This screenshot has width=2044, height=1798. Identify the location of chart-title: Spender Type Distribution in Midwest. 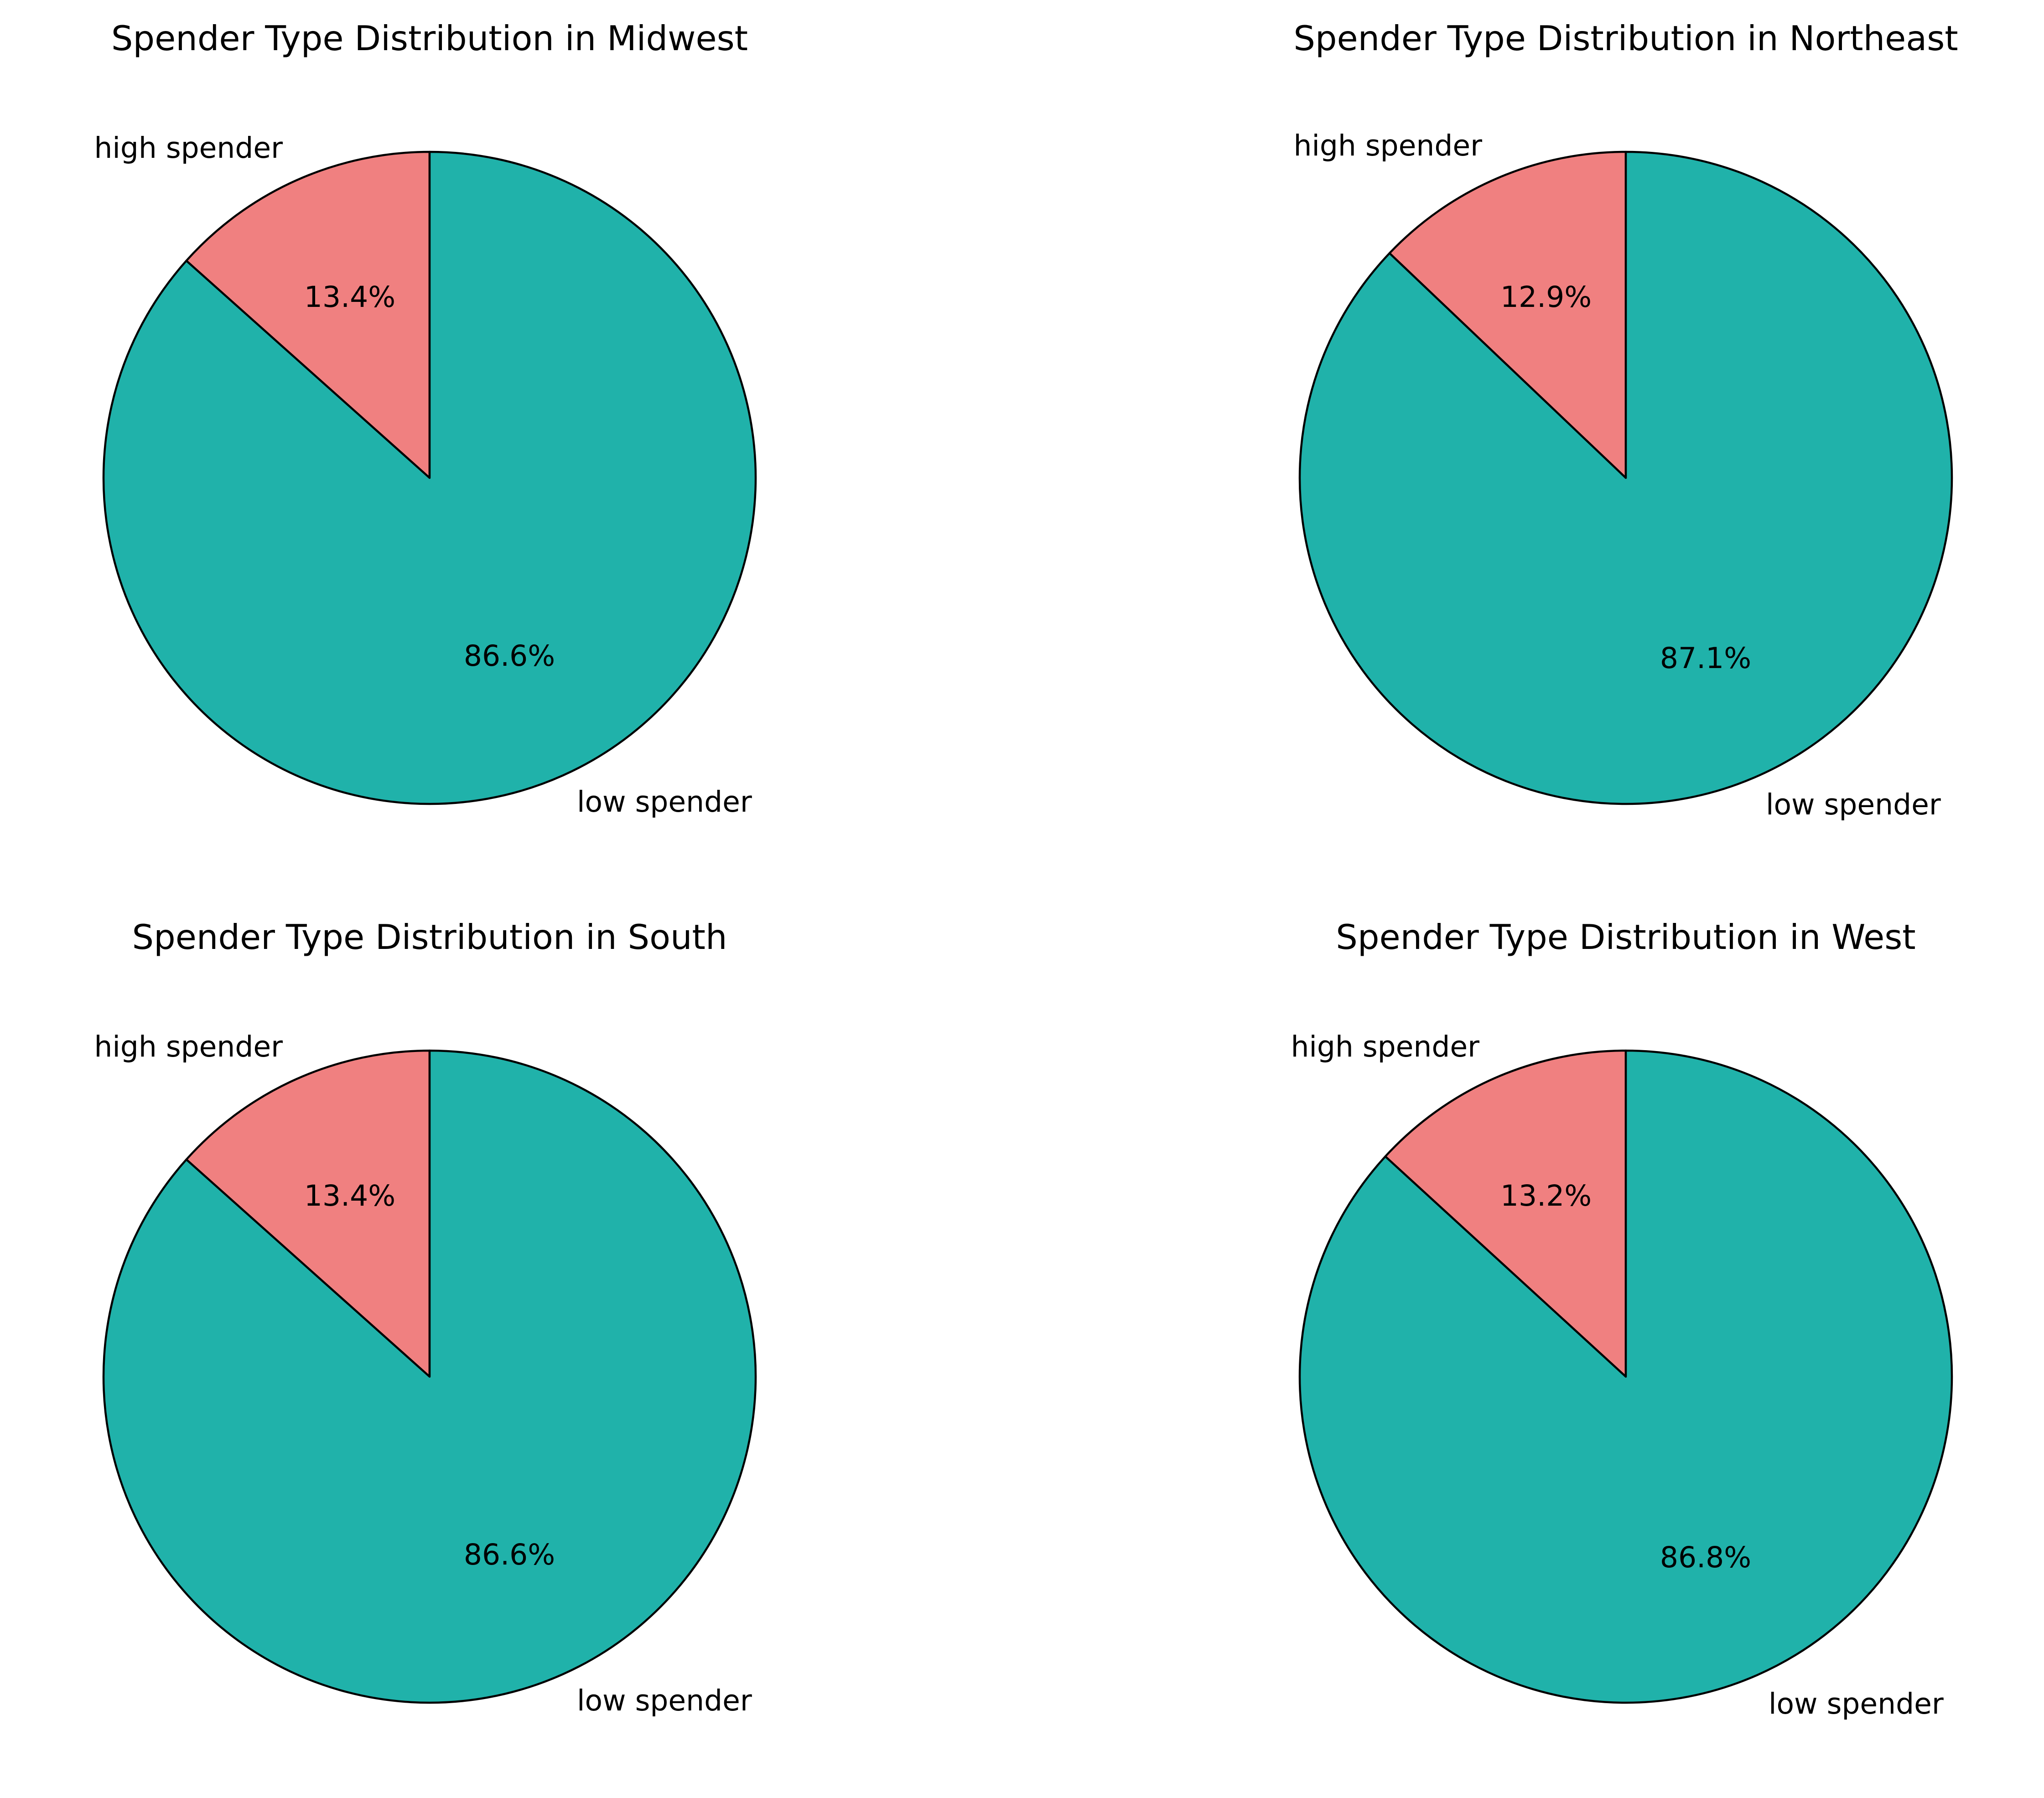
(429, 38).